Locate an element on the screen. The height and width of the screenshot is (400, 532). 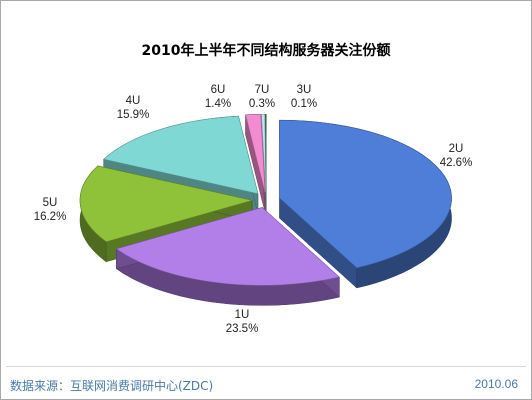
slice-value-2U: 42.6% is located at coordinates (456, 163).